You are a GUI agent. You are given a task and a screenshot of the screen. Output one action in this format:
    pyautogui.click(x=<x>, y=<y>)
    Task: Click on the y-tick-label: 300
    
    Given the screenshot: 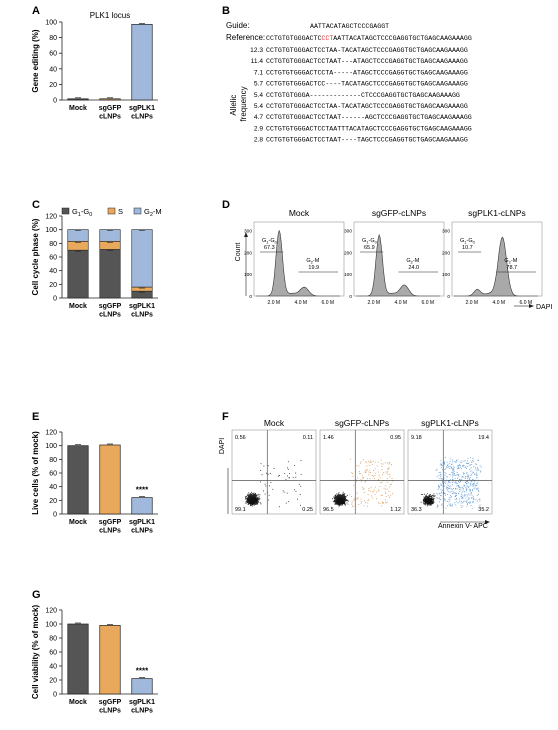 What is the action you would take?
    pyautogui.click(x=248, y=232)
    